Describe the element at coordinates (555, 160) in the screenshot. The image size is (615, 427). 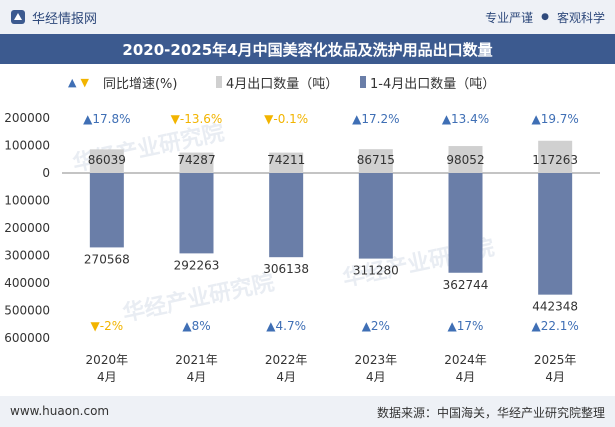
I see `data-label-april: 117263` at that location.